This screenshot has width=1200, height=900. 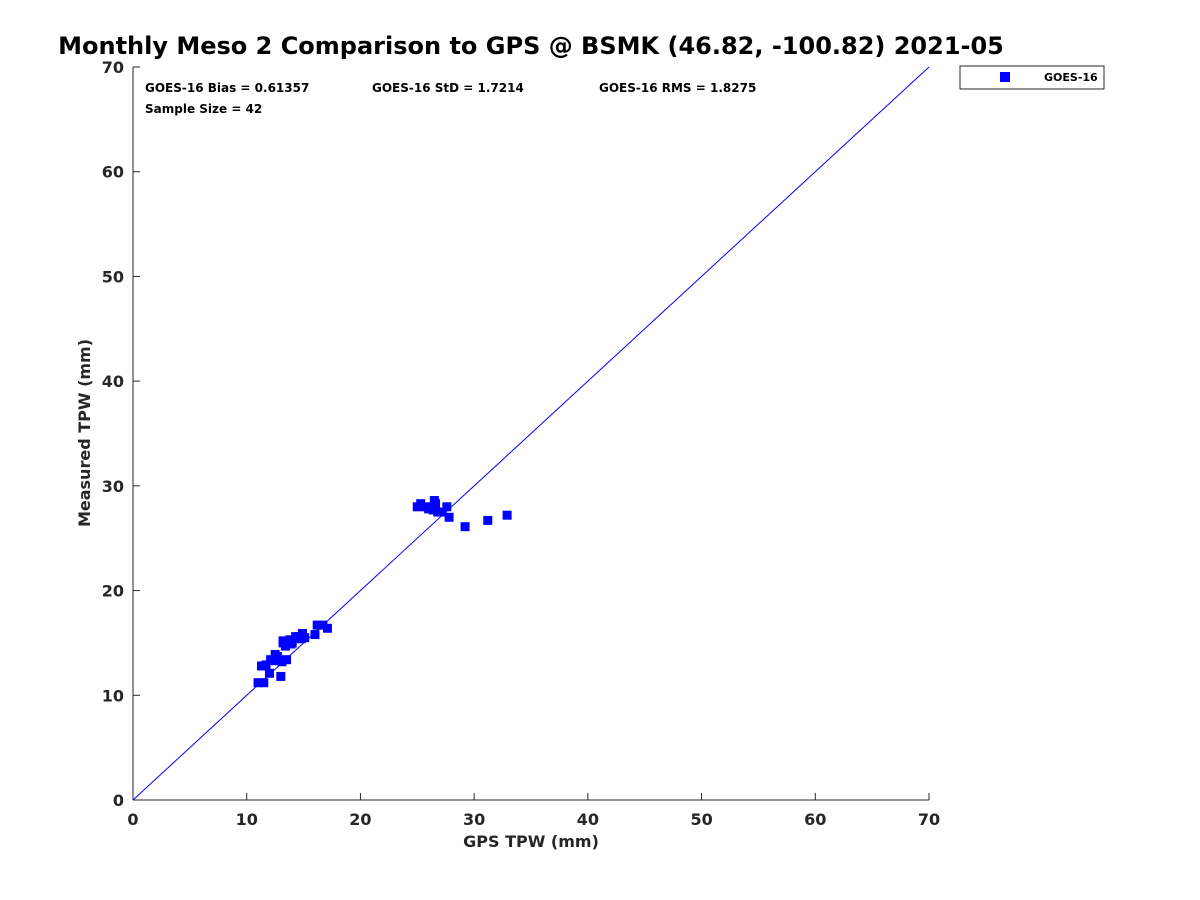 I want to click on y-tick-label: 50, so click(x=113, y=276).